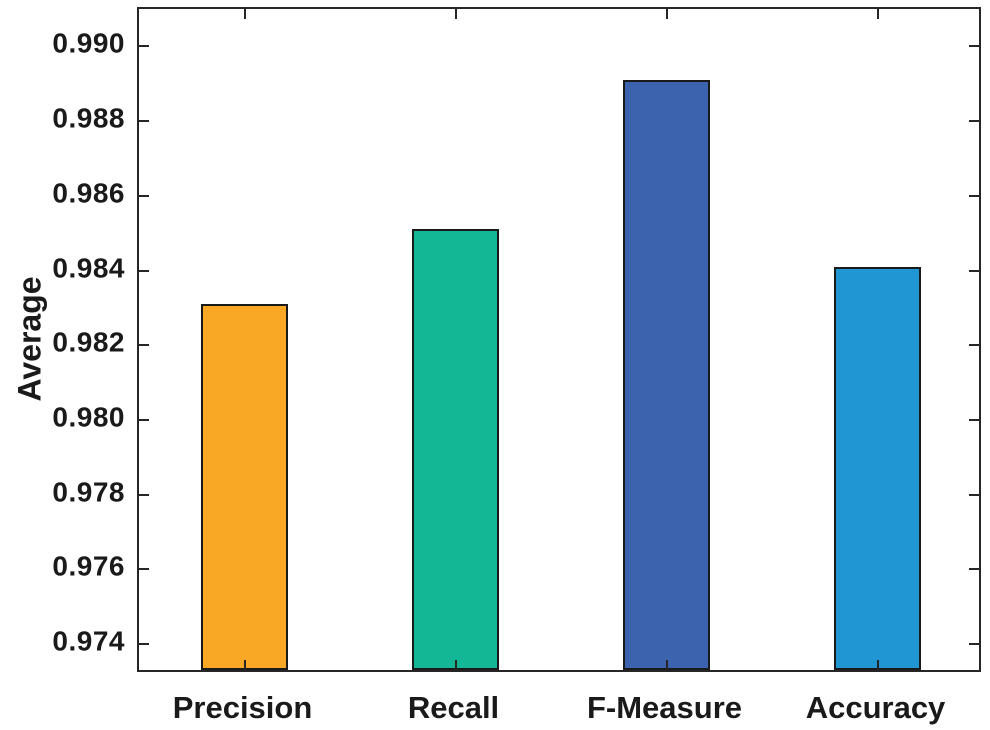 The height and width of the screenshot is (730, 990). I want to click on x-tick-label-precision: Precision, so click(242, 707).